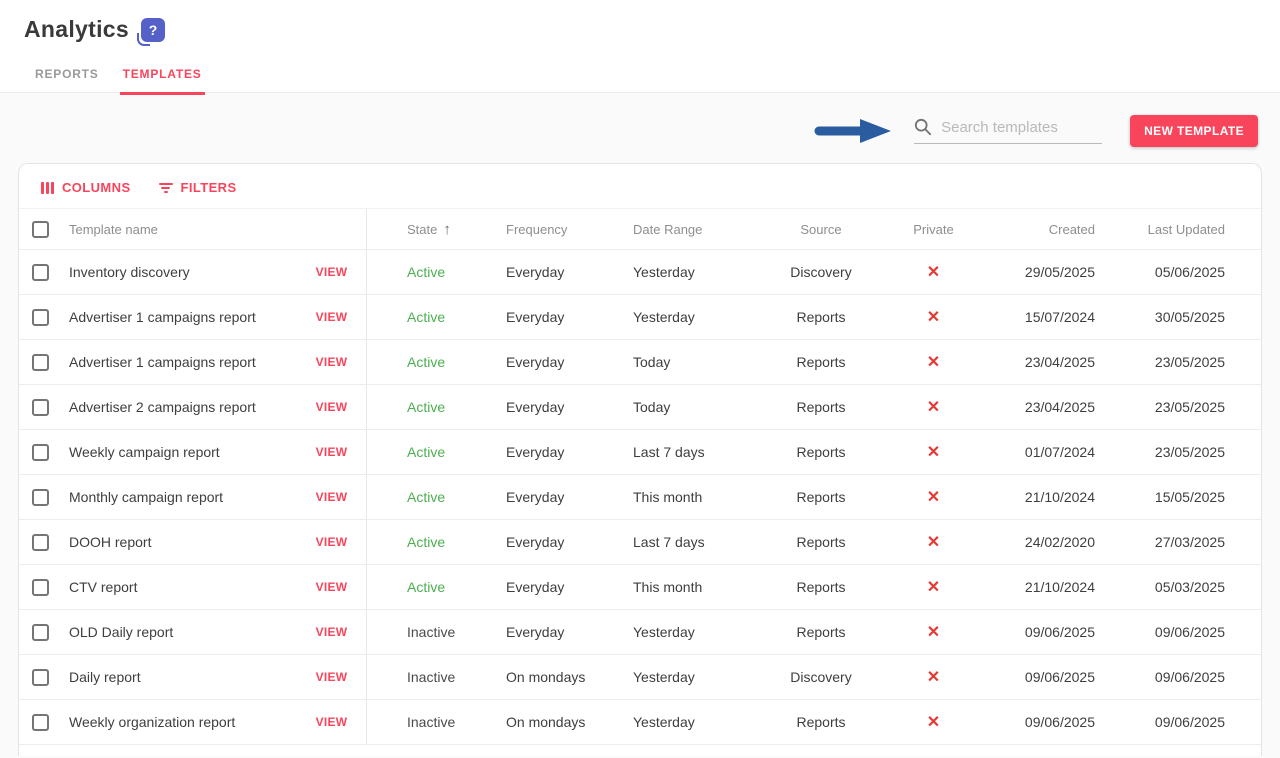 The width and height of the screenshot is (1280, 758). Describe the element at coordinates (537, 229) in the screenshot. I see `header-frequency: Frequency` at that location.